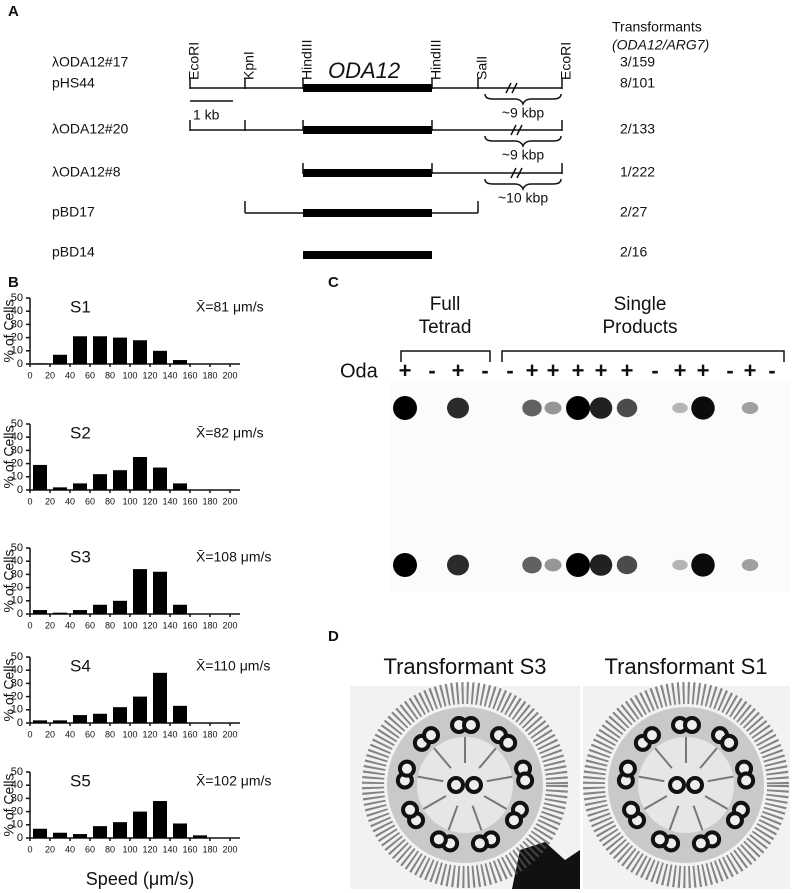  I want to click on x-tick-label: 20, so click(50, 501).